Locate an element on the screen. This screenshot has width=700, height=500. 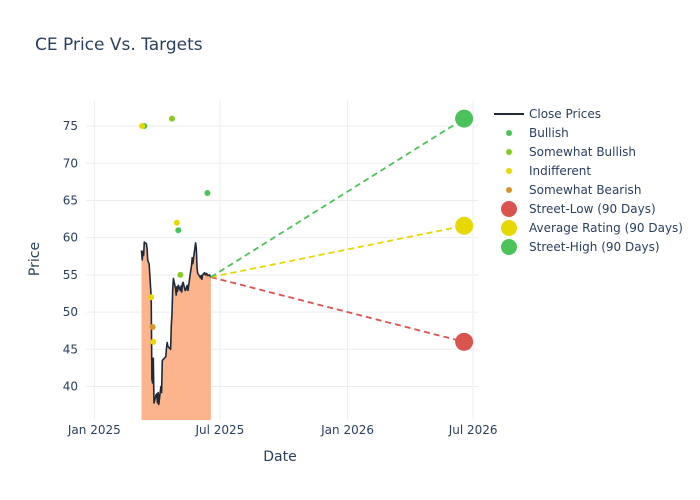
legend-label: Street-High (90 Days) is located at coordinates (594, 247).